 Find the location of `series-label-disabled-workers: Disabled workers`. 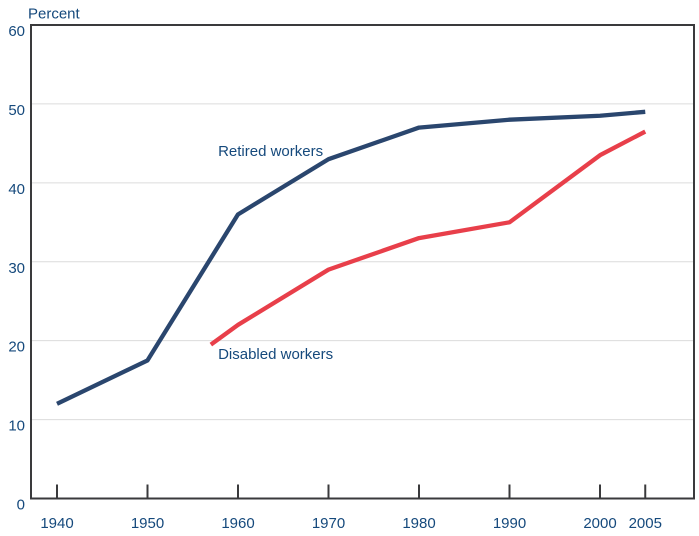

series-label-disabled-workers: Disabled workers is located at coordinates (275, 354).